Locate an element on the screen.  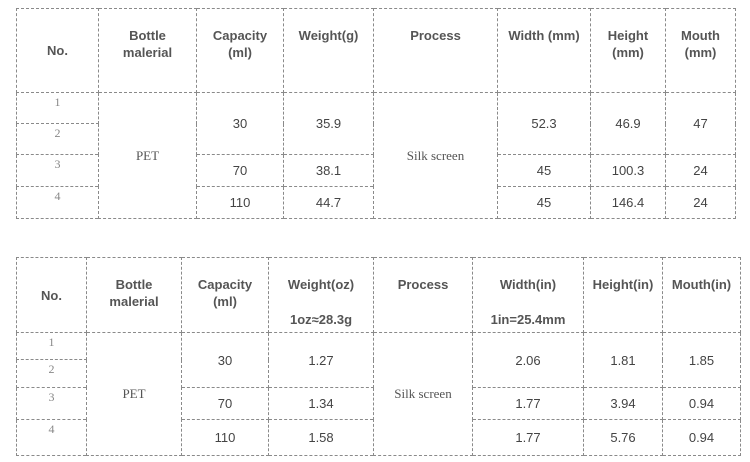
height-cell: 46.9 is located at coordinates (628, 123).